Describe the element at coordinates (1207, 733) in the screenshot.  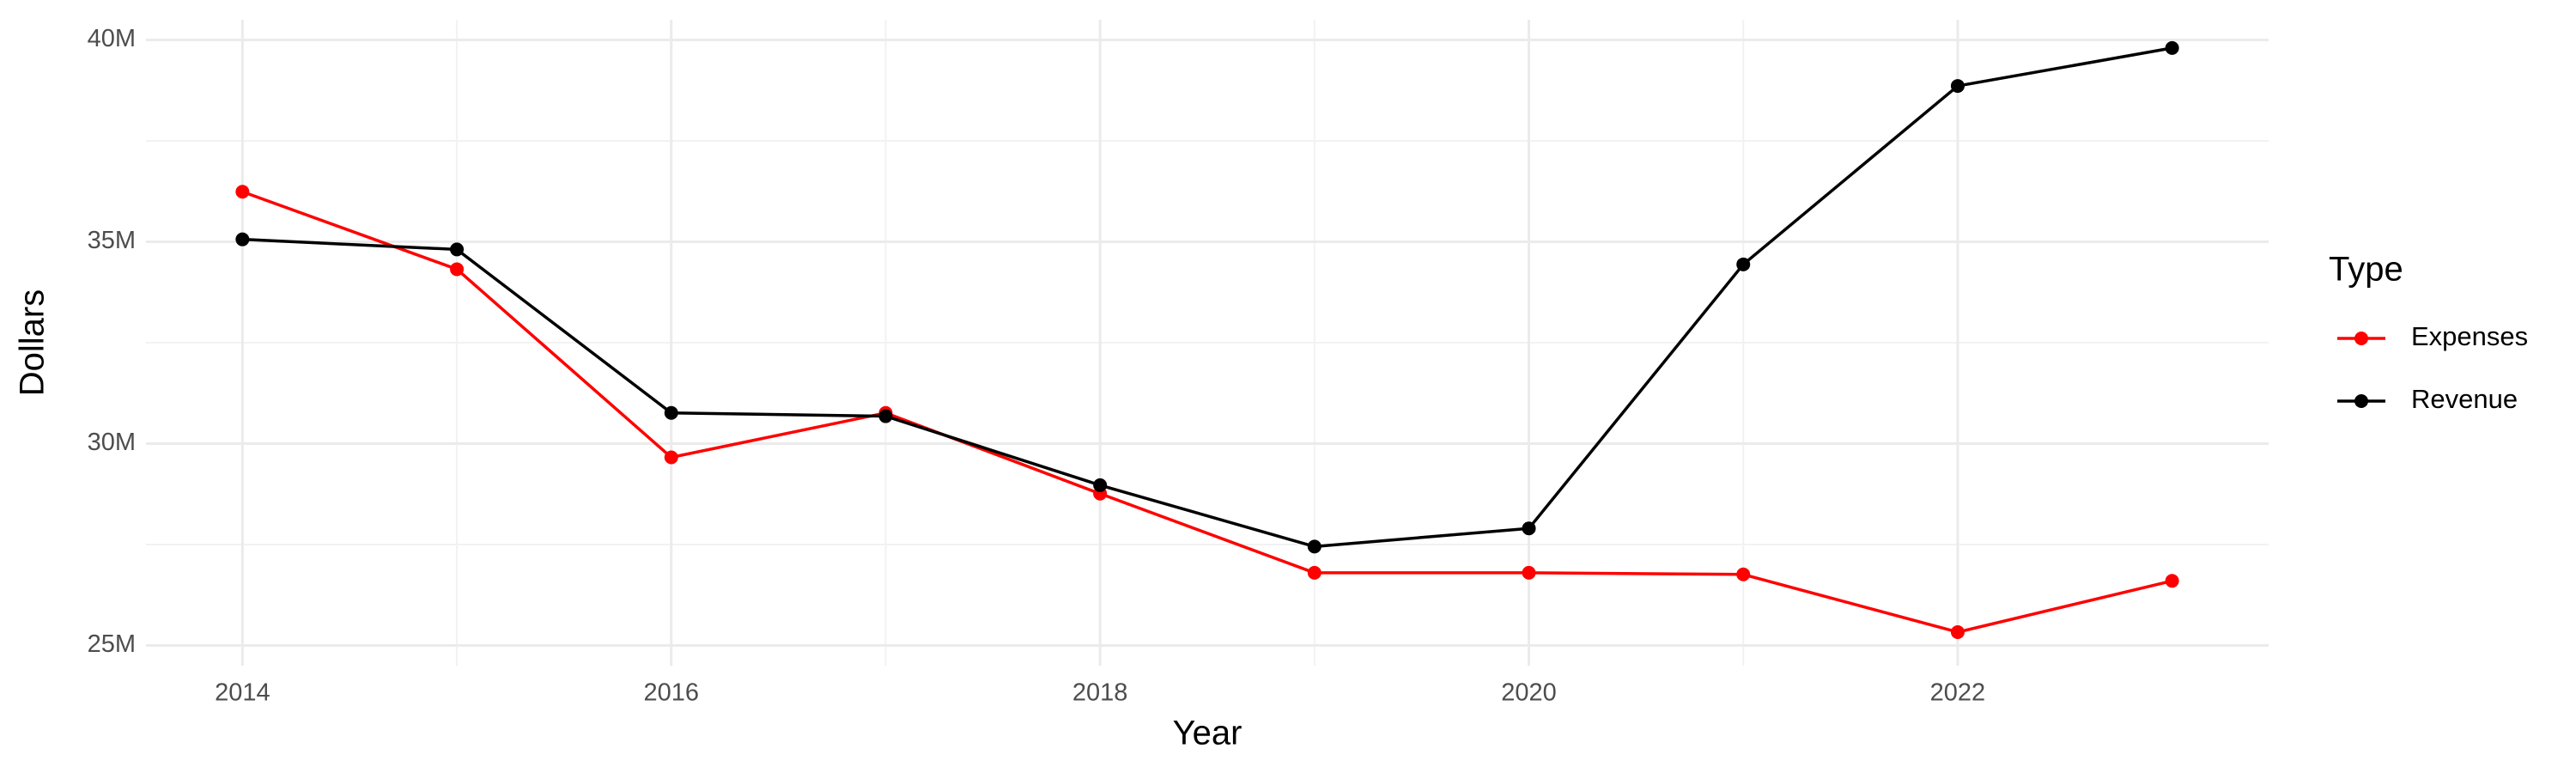
I see `x-axis-title: Year` at that location.